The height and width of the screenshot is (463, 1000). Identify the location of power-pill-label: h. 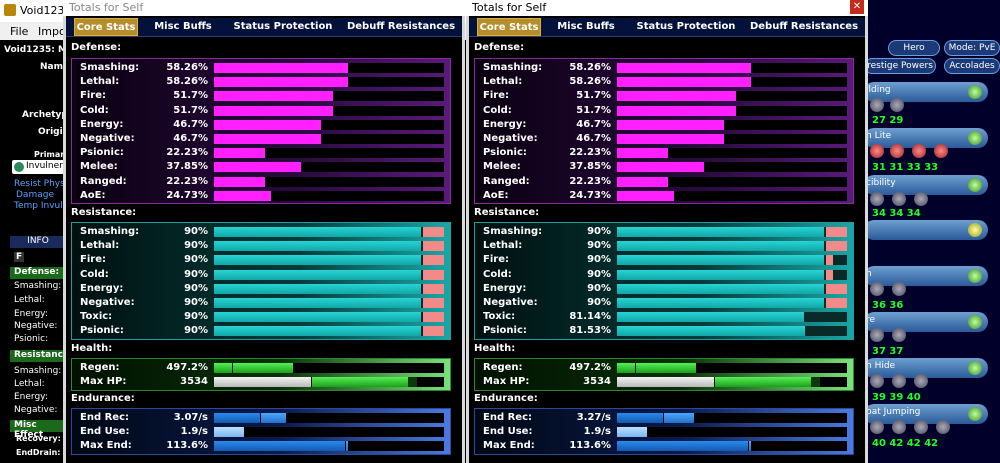
(869, 274).